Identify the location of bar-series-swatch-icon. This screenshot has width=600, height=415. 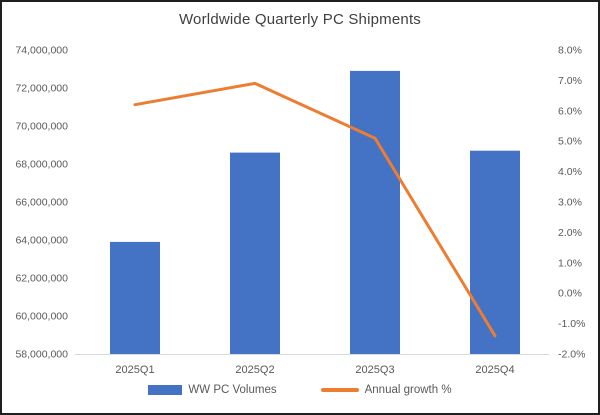
(165, 390).